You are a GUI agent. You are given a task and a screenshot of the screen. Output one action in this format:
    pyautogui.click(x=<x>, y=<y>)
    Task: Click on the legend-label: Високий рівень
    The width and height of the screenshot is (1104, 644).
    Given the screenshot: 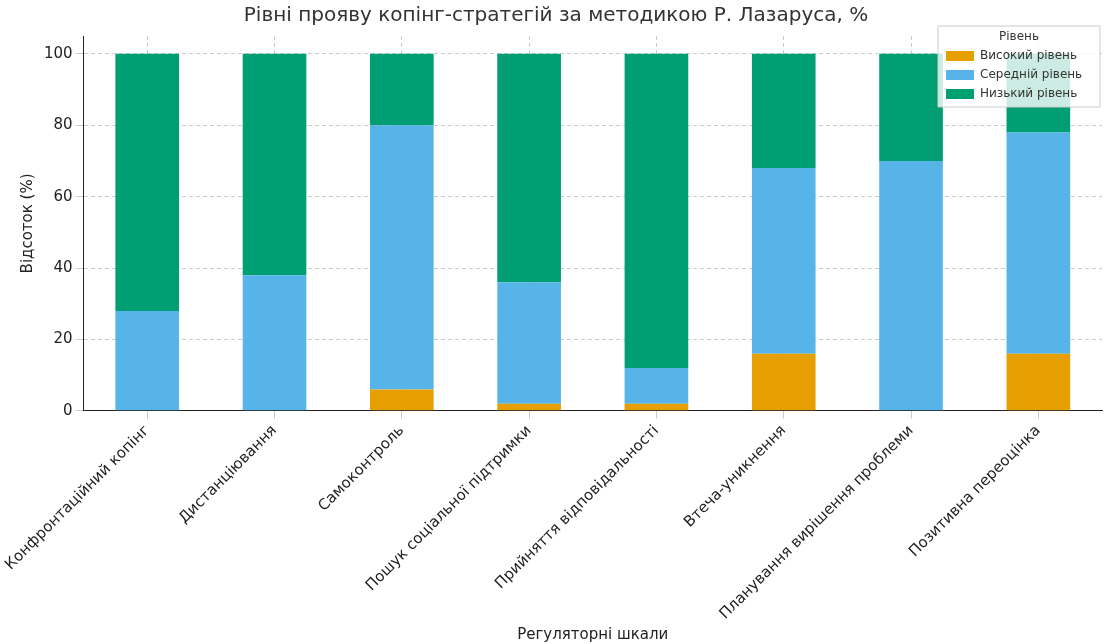 What is the action you would take?
    pyautogui.click(x=1028, y=55)
    